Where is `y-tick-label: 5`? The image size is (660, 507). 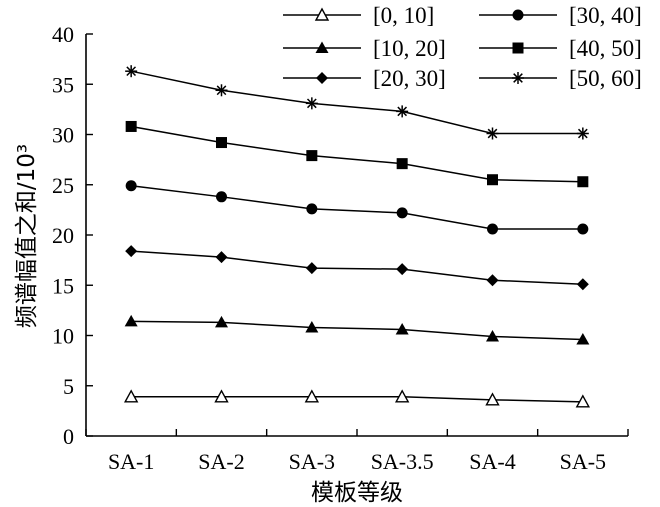
y-tick-label: 5 is located at coordinates (68, 386).